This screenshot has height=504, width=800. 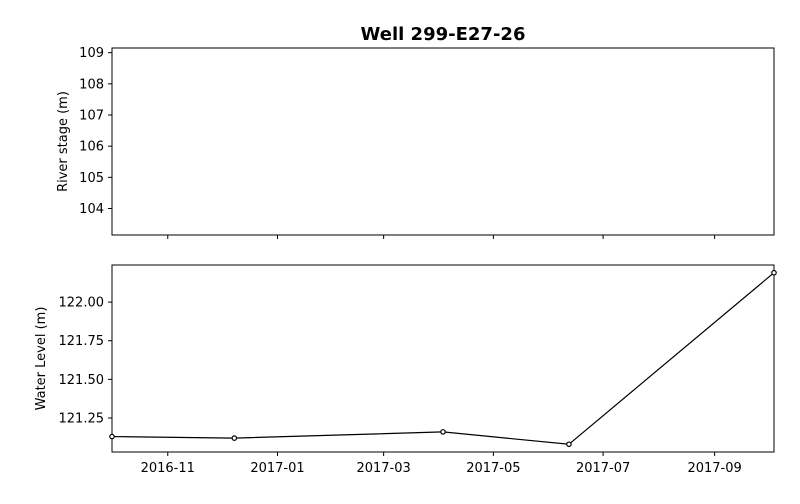 I want to click on water-level-y-tick-label: 122.00, so click(x=82, y=303).